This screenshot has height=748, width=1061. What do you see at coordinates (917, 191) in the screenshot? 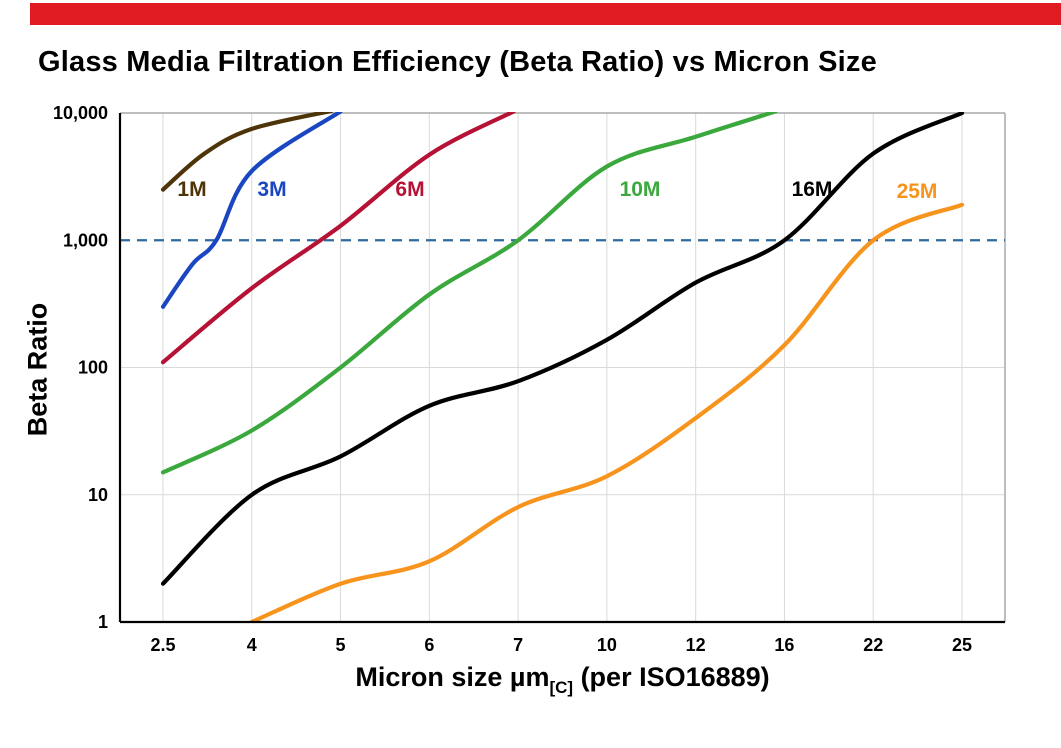
I see `series-label-25M: 25M` at bounding box center [917, 191].